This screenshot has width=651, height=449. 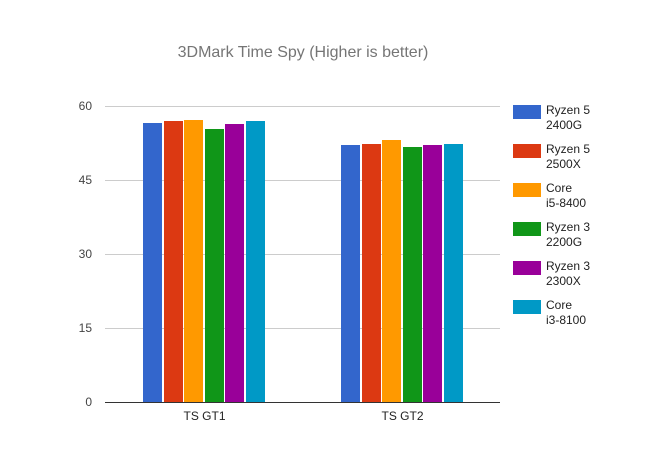 I want to click on legend-label: Ryzen 5 2400G, so click(x=568, y=117).